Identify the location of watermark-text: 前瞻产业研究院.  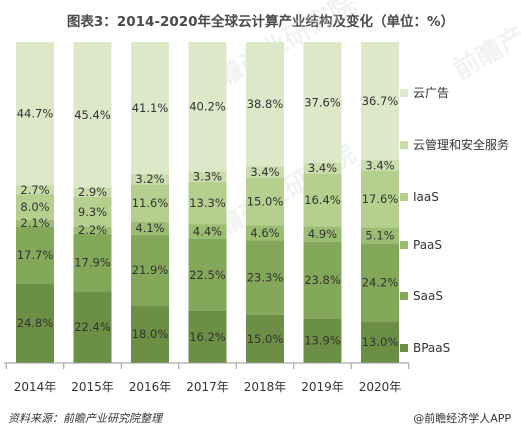
(484, 43).